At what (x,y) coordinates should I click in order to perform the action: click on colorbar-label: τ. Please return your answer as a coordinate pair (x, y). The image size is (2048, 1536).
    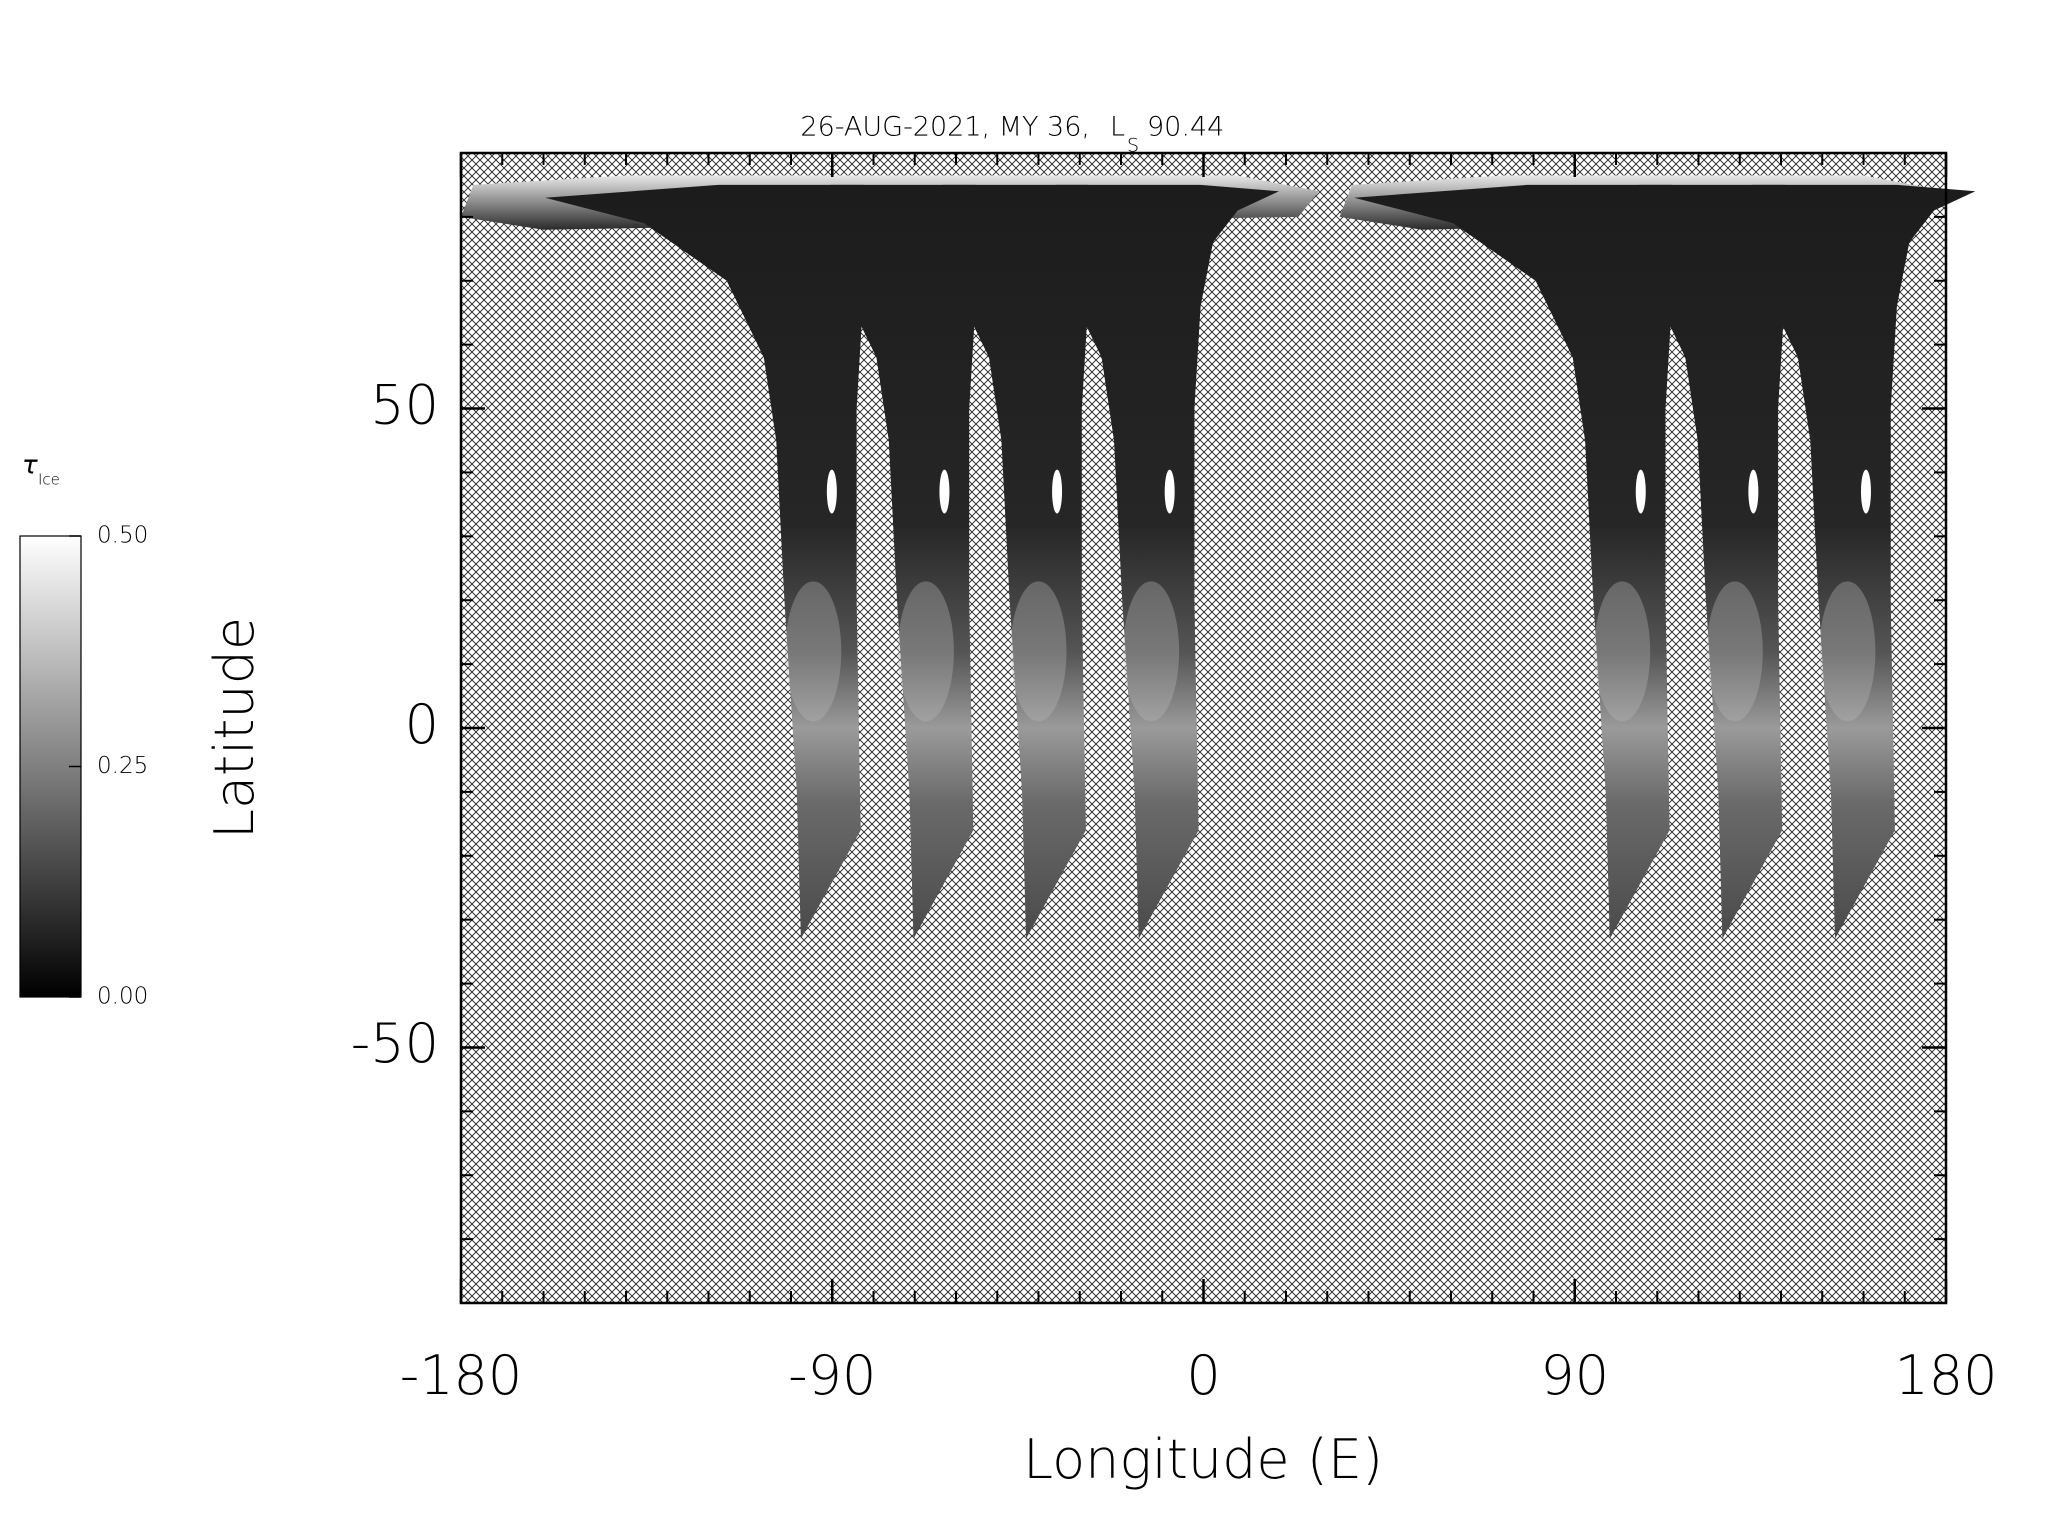
    Looking at the image, I should click on (30, 466).